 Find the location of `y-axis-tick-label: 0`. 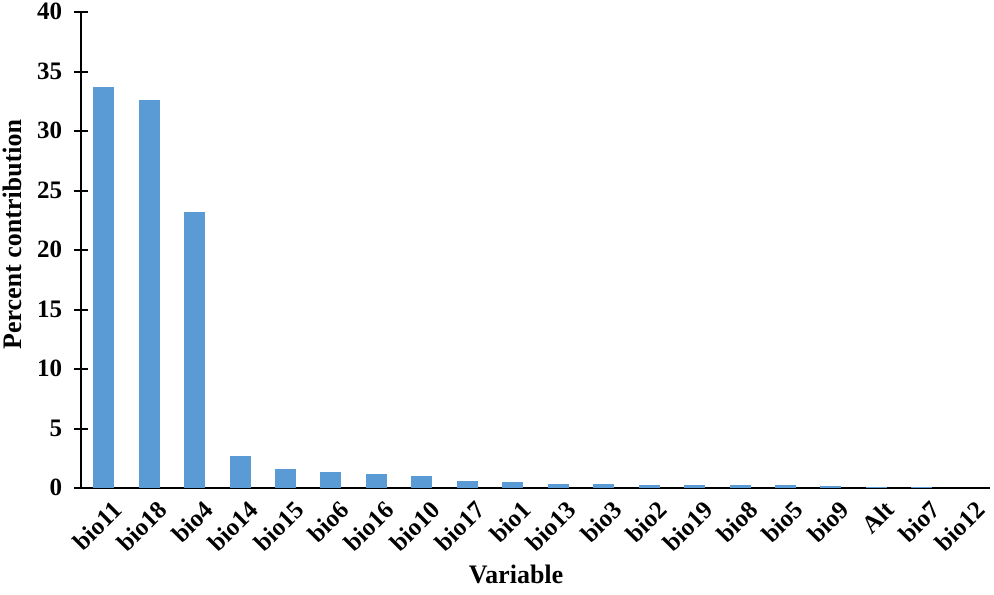

y-axis-tick-label: 0 is located at coordinates (56, 487).